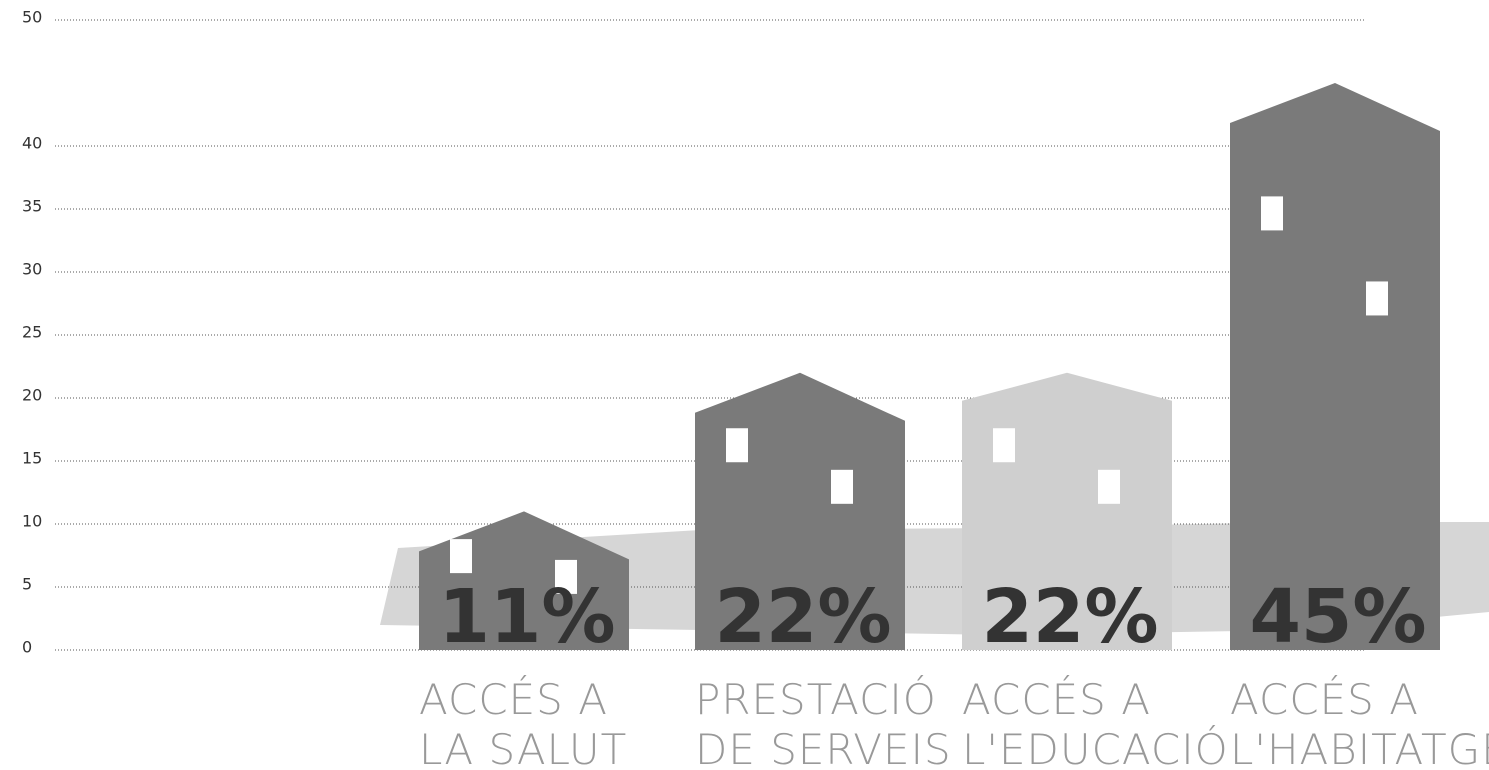 The width and height of the screenshot is (1489, 770). I want to click on y-tick-label: 5, so click(27, 584).